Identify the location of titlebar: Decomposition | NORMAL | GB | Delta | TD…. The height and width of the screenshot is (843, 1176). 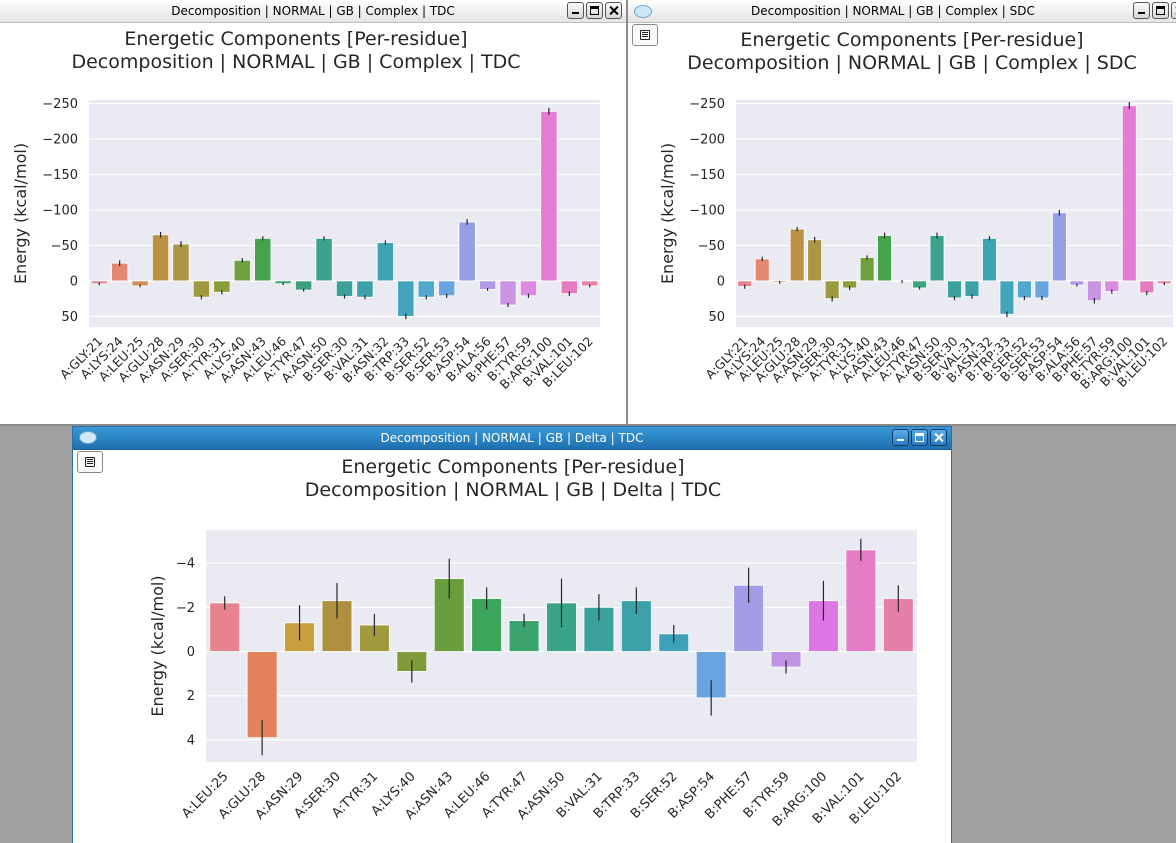
(512, 438).